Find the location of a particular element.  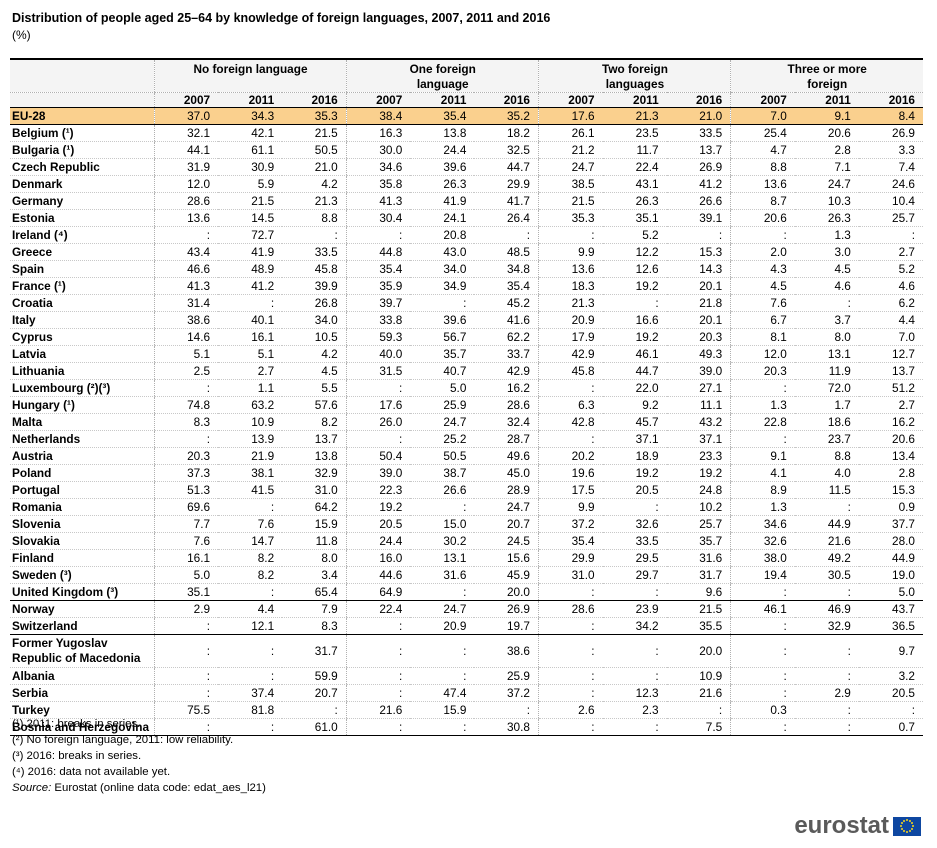

value-cell: 17.5 is located at coordinates (570, 490).